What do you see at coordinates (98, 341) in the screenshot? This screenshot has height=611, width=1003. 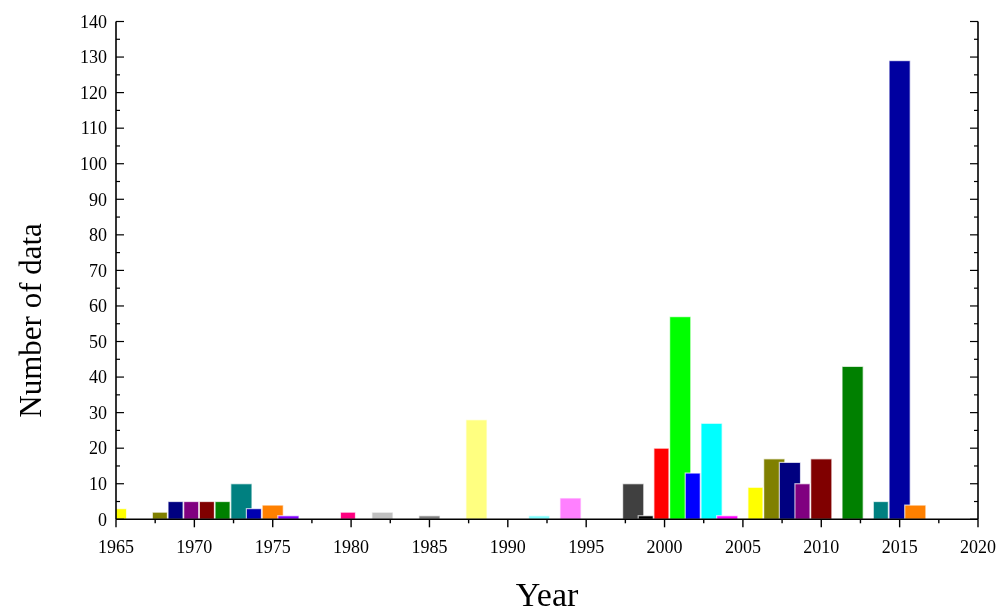 I see `y-tick-label: 50` at bounding box center [98, 341].